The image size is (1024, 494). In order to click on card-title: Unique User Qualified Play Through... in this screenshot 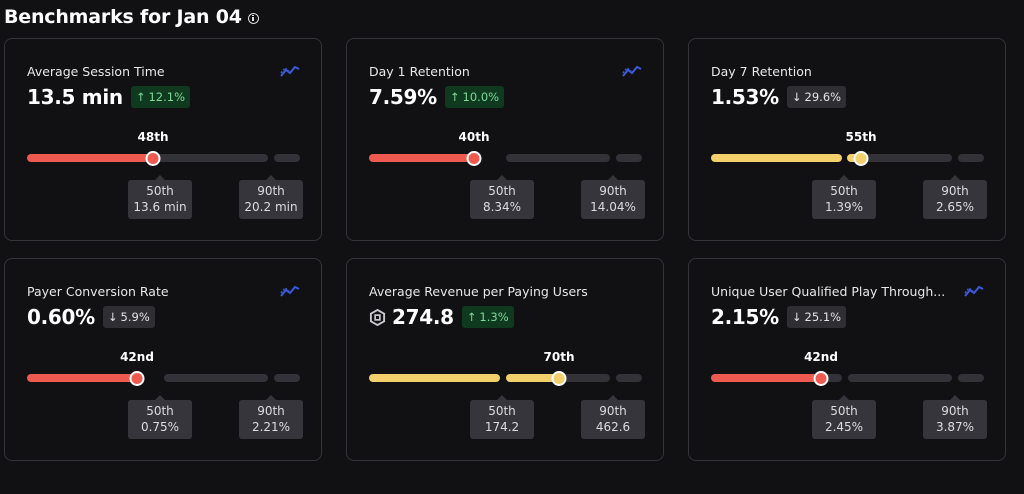, I will do `click(828, 291)`.